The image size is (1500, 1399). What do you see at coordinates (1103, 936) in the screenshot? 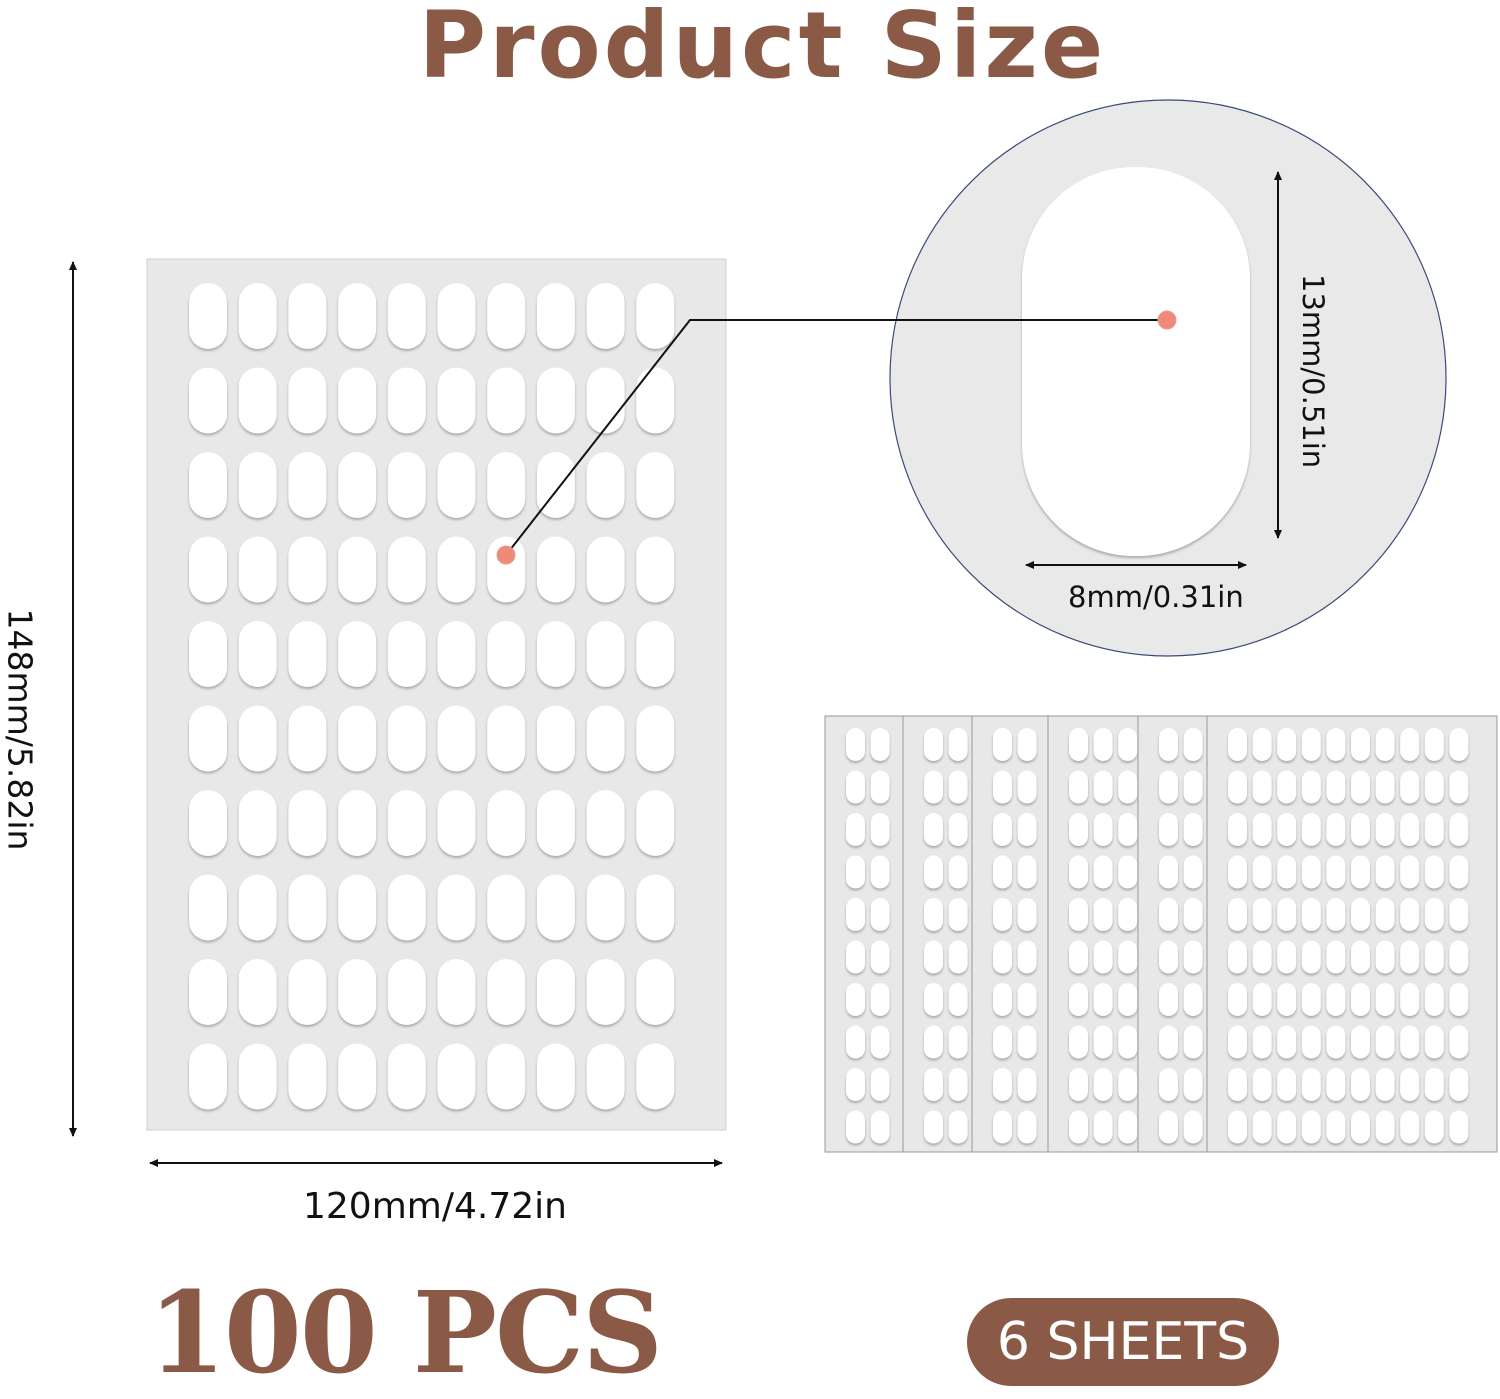
I see `stacked-sheet-pieces` at bounding box center [1103, 936].